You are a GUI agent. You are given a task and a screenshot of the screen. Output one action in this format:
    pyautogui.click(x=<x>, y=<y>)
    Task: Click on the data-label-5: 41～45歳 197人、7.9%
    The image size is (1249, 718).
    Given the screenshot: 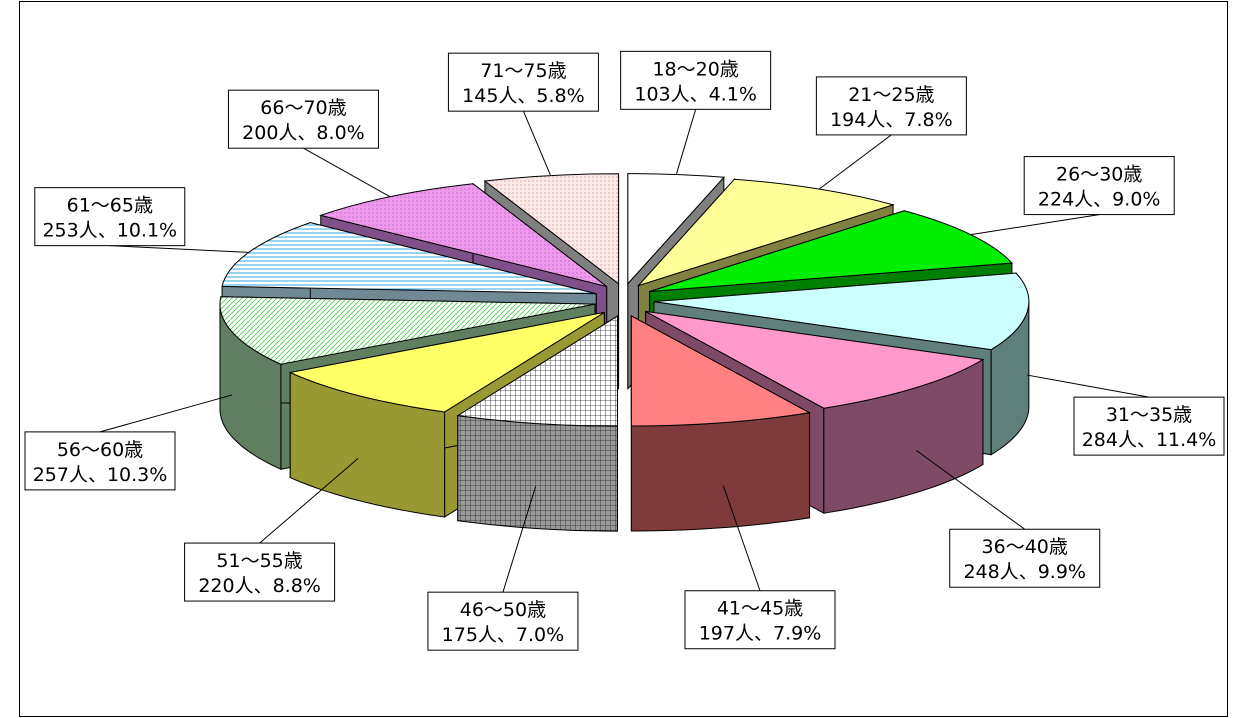 What is the action you would take?
    pyautogui.click(x=760, y=620)
    